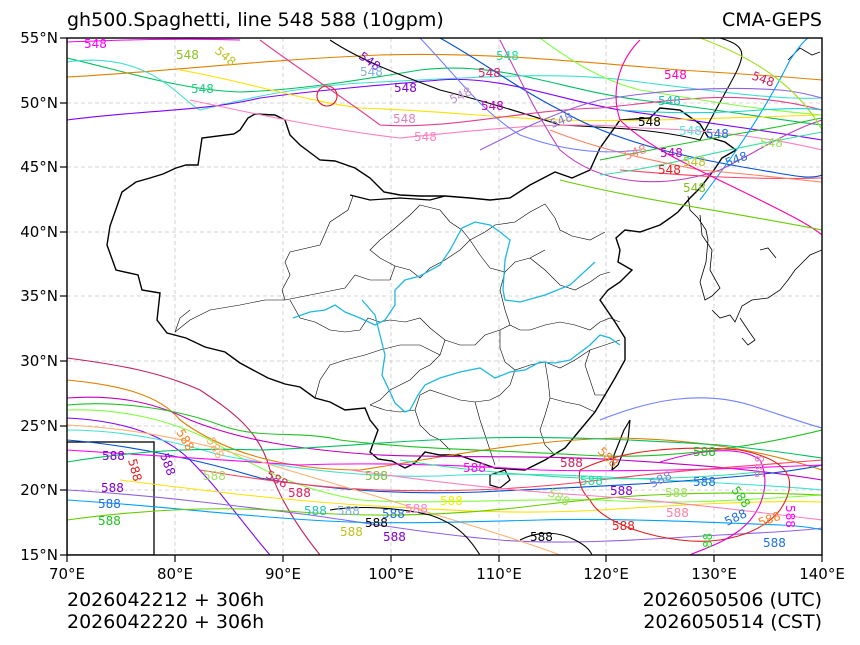 This screenshot has width=860, height=645. I want to click on valid-time-block: 2026050506 (UTC) 2026050514 (CST), so click(732, 611).